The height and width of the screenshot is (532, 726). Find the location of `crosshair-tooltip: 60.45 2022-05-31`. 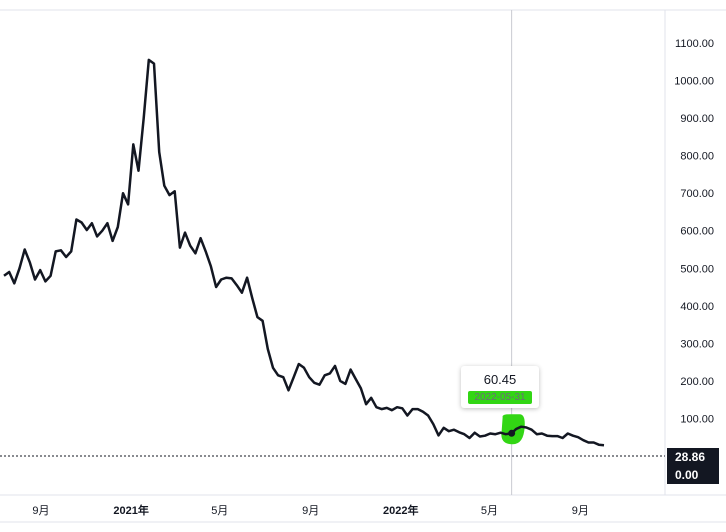

crosshair-tooltip: 60.45 2022-05-31 is located at coordinates (500, 387).